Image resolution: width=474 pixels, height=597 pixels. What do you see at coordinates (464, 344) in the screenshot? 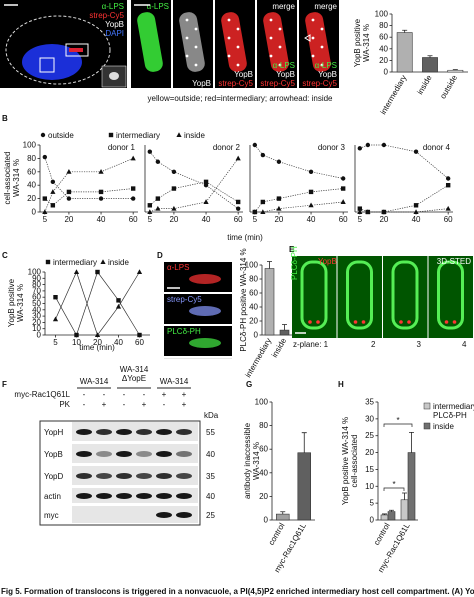
I see `z-plane-label: 4` at bounding box center [464, 344].